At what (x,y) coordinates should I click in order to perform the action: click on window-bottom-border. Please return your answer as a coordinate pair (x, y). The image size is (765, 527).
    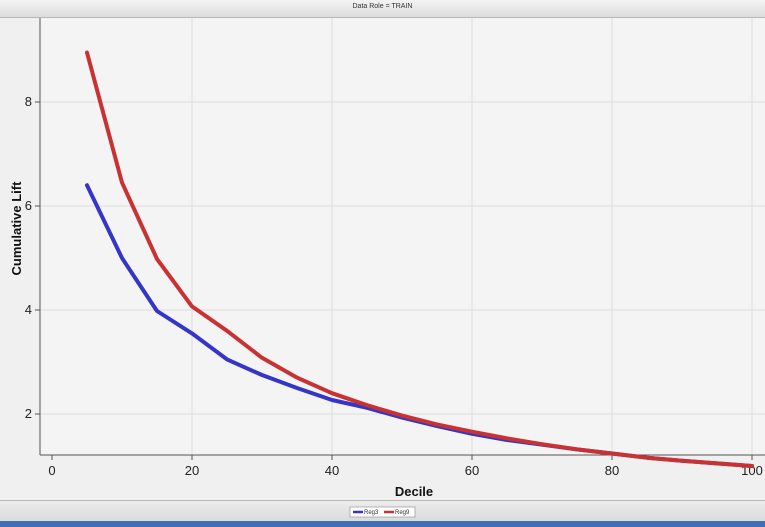
    Looking at the image, I should click on (382, 524).